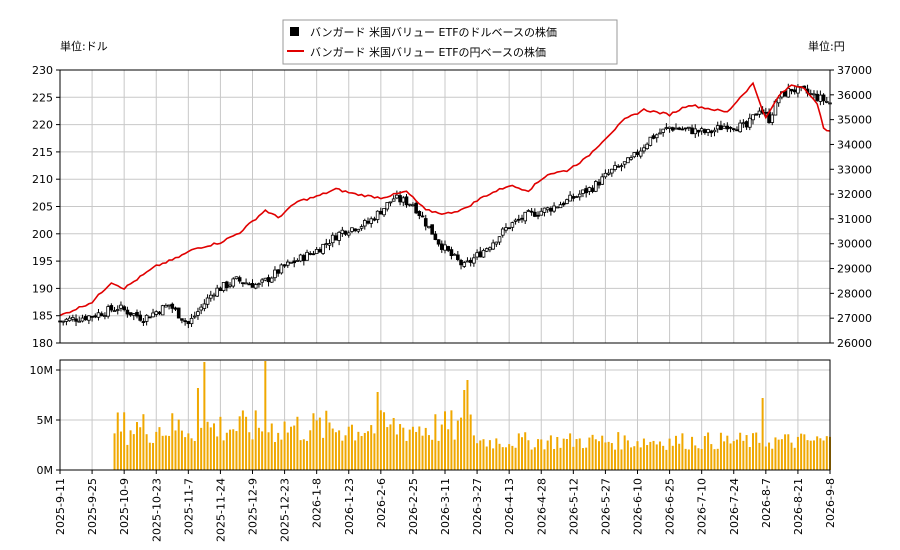  What do you see at coordinates (605, 506) in the screenshot?
I see `x-tick-label: 2026-5-27` at bounding box center [605, 506].